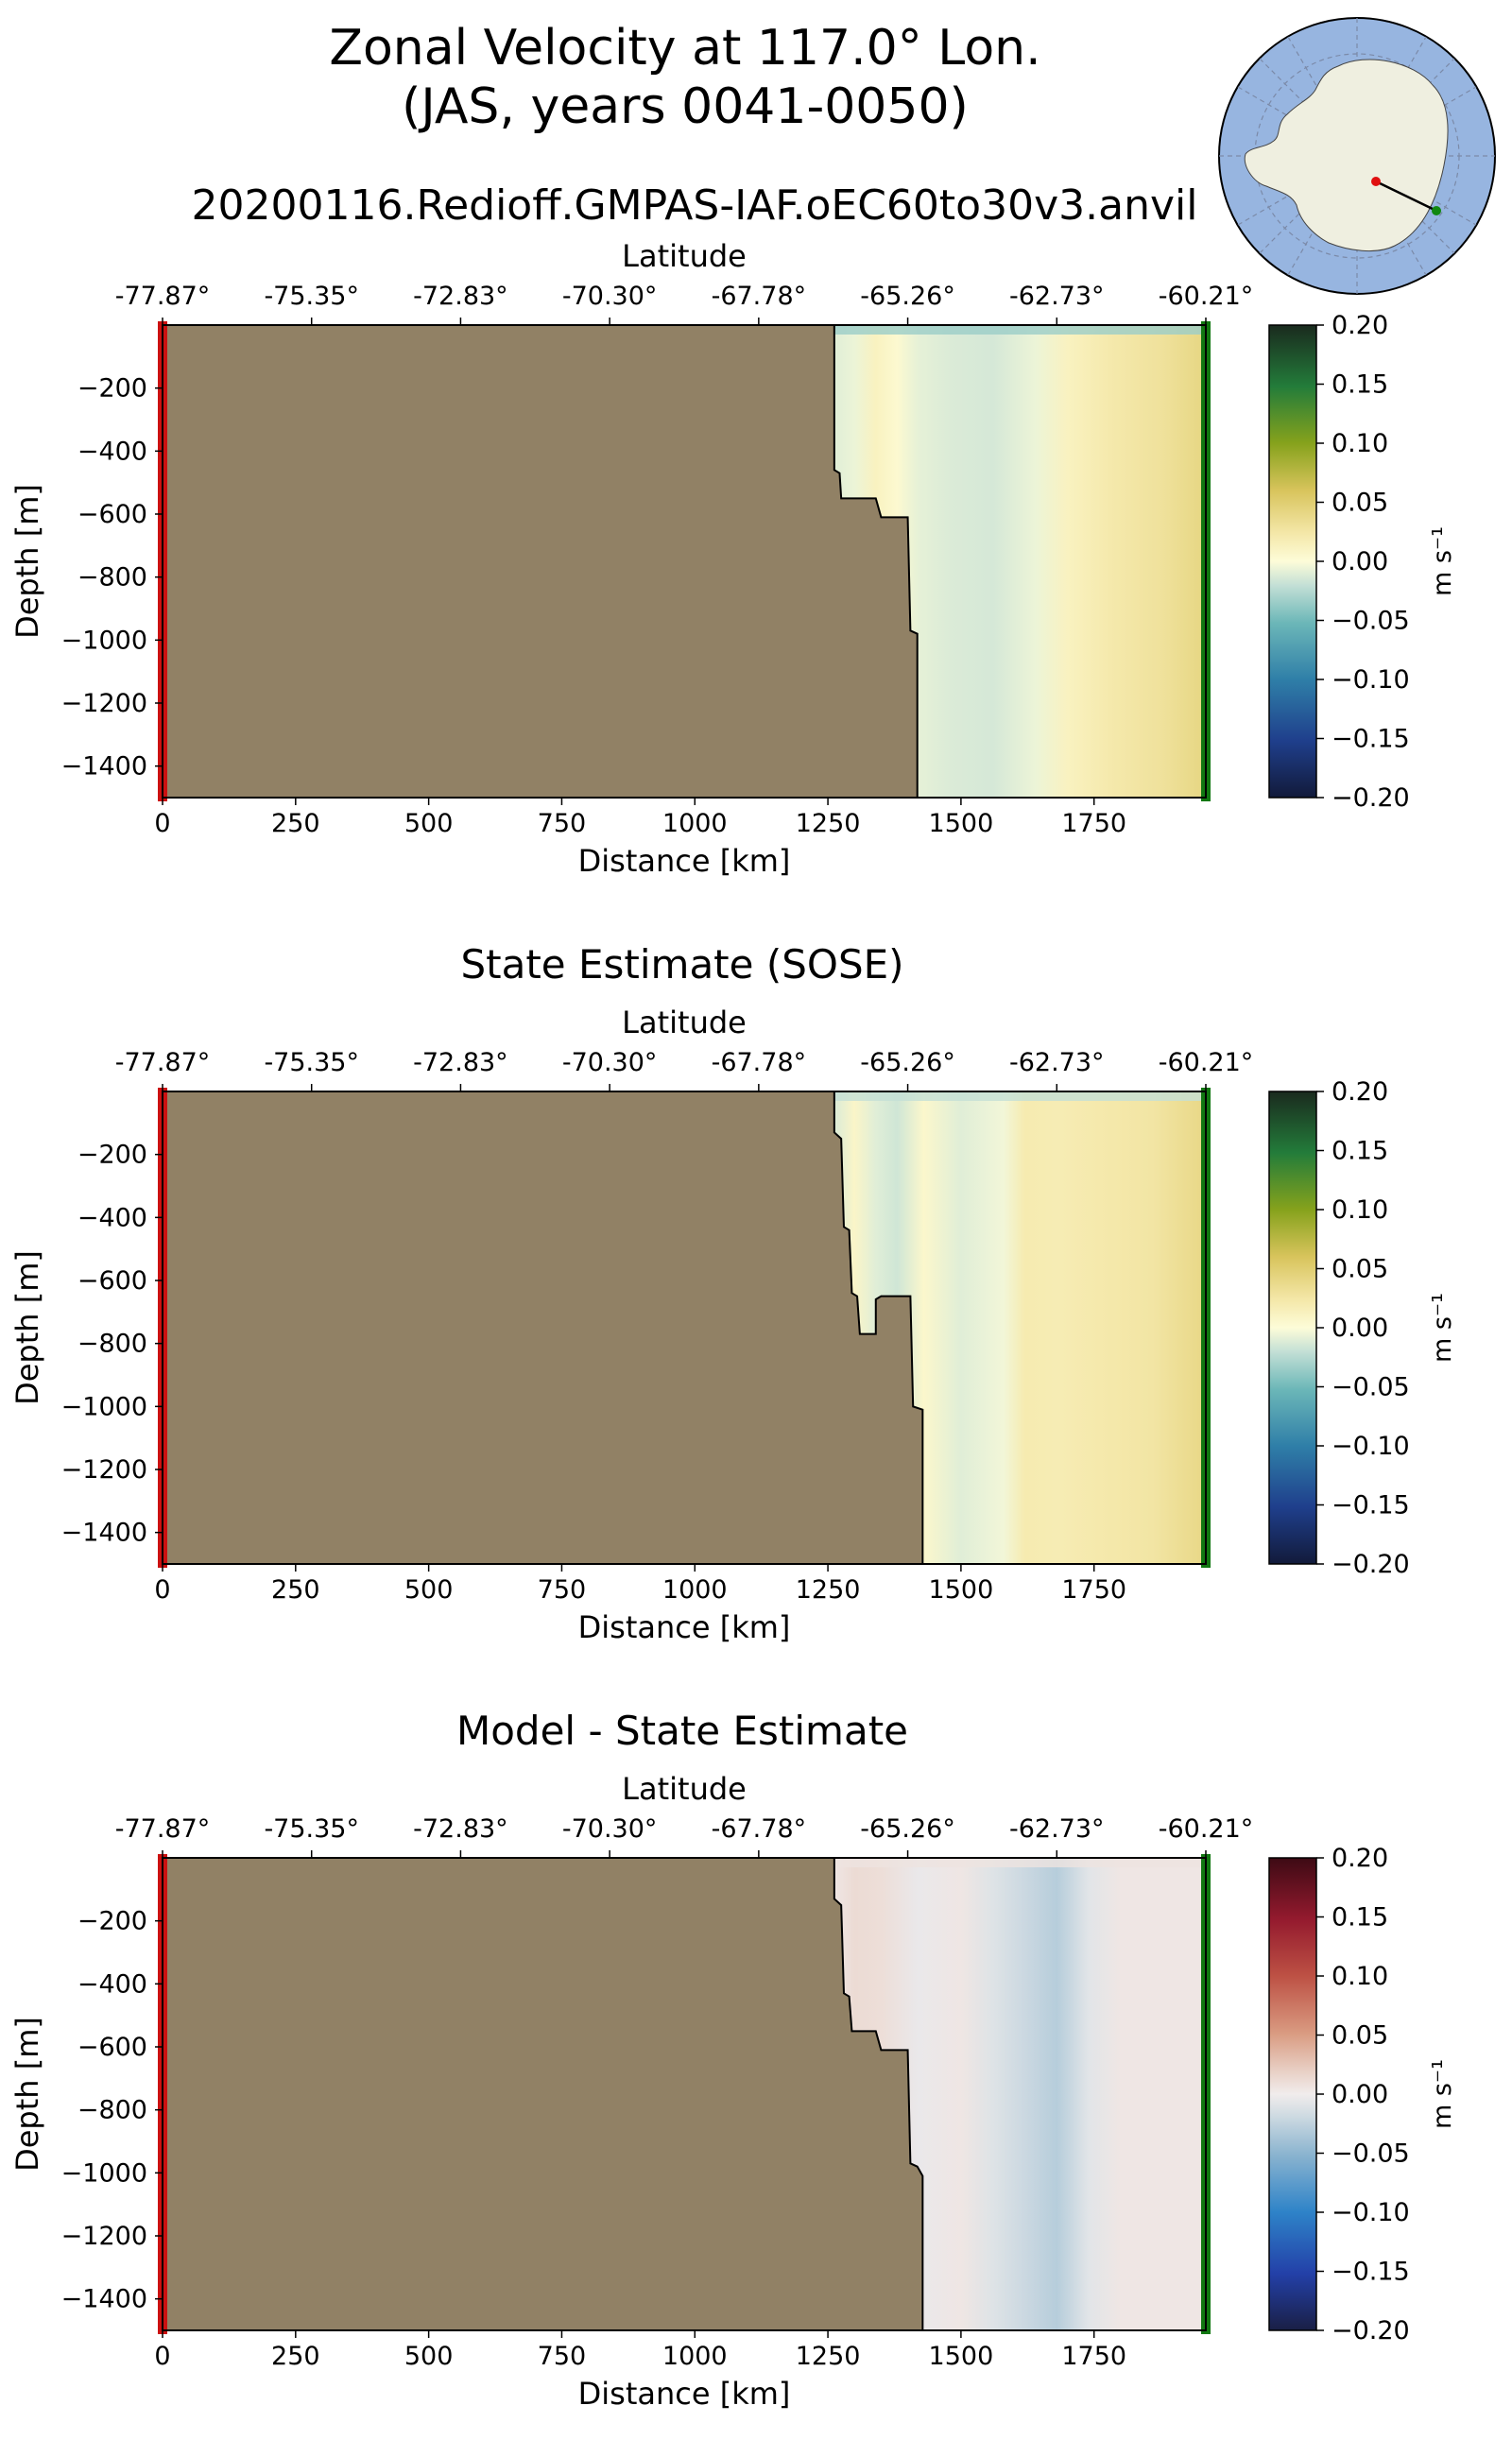 The image size is (1512, 2457). I want to click on y-tick-label: −400, so click(112, 1217).